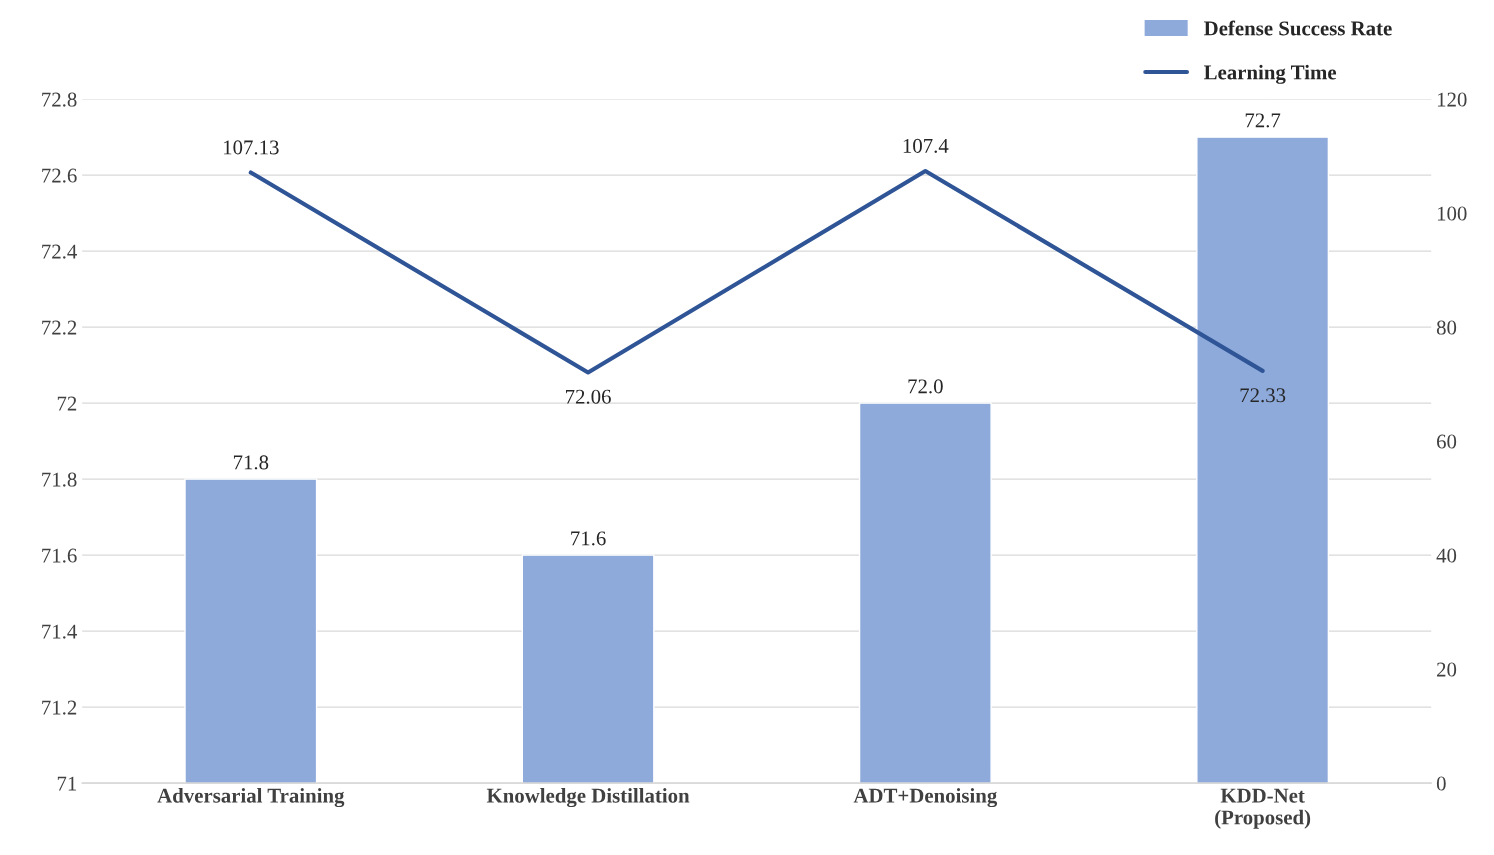 This screenshot has width=1494, height=855. What do you see at coordinates (59, 251) in the screenshot?
I see `y-tick-label: 72.4` at bounding box center [59, 251].